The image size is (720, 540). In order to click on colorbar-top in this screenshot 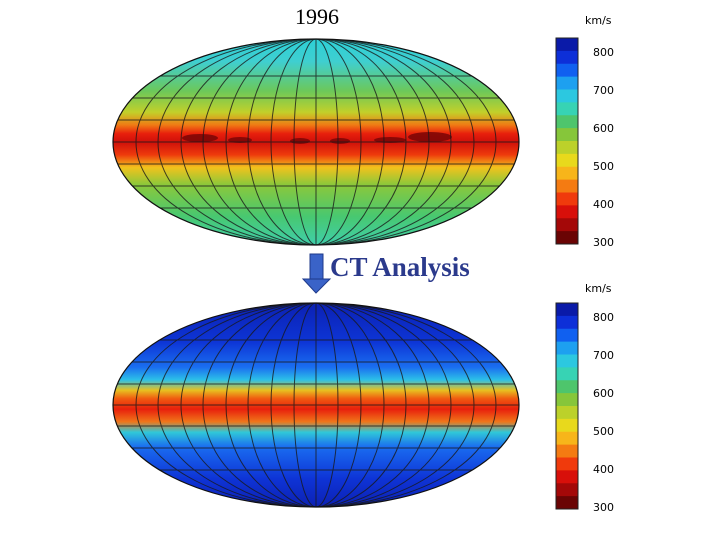, I will do `click(567, 141)`.